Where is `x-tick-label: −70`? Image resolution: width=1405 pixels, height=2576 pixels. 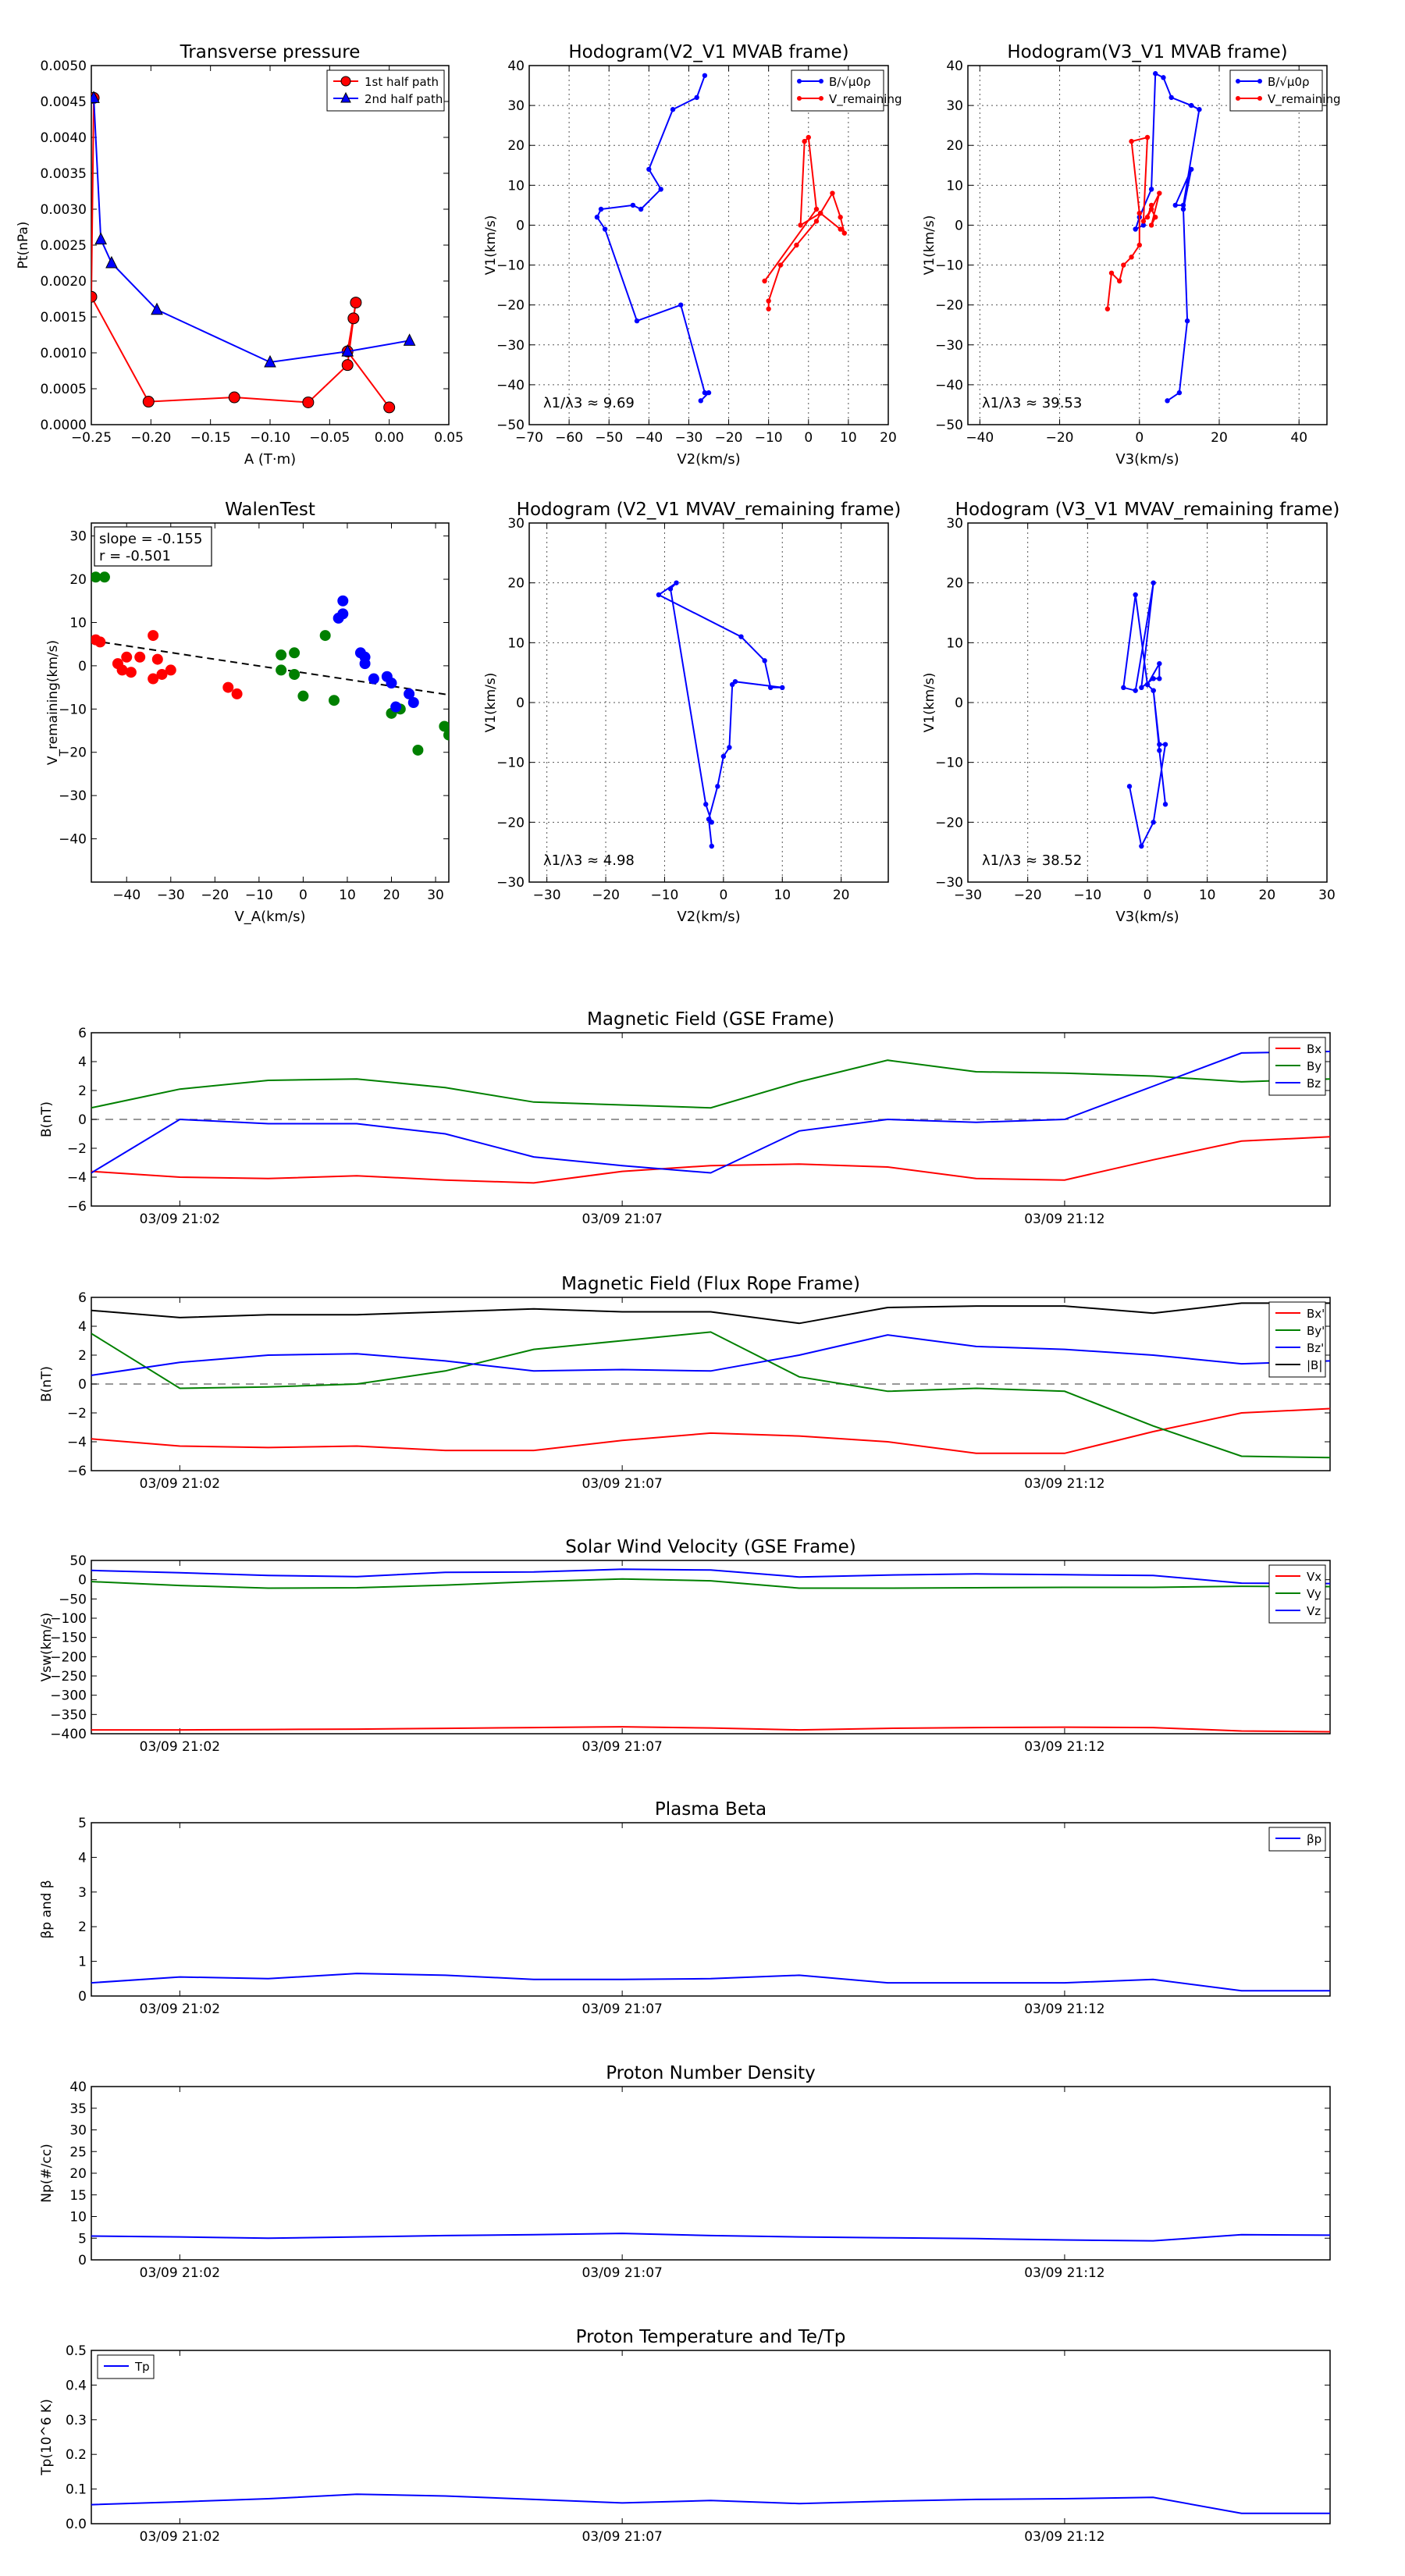
x-tick-label: −70 is located at coordinates (529, 438).